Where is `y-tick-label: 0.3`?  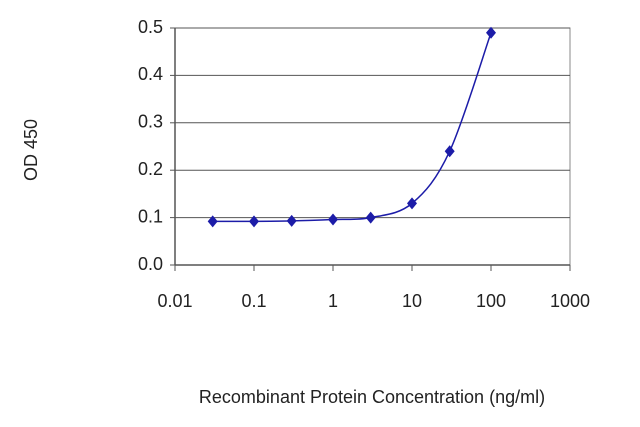 y-tick-label: 0.3 is located at coordinates (150, 122).